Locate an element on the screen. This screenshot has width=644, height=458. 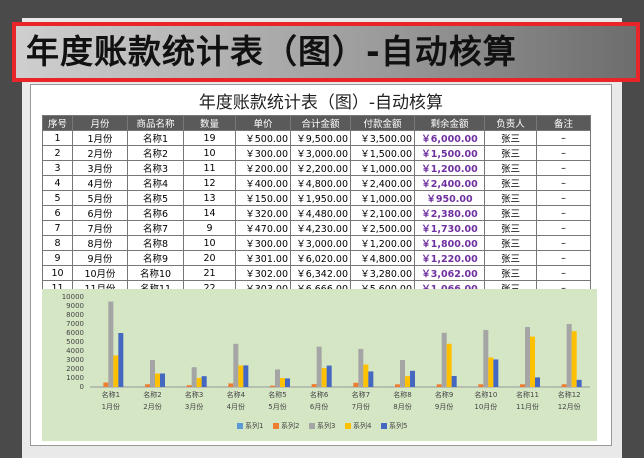
x-group-label: 1月份 is located at coordinates (111, 406).